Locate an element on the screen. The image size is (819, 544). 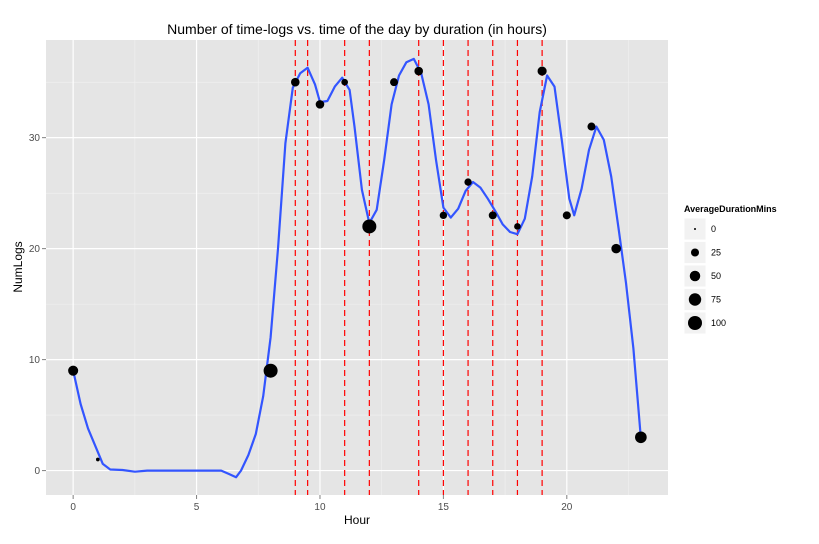
x-tick-label: 20 is located at coordinates (567, 507).